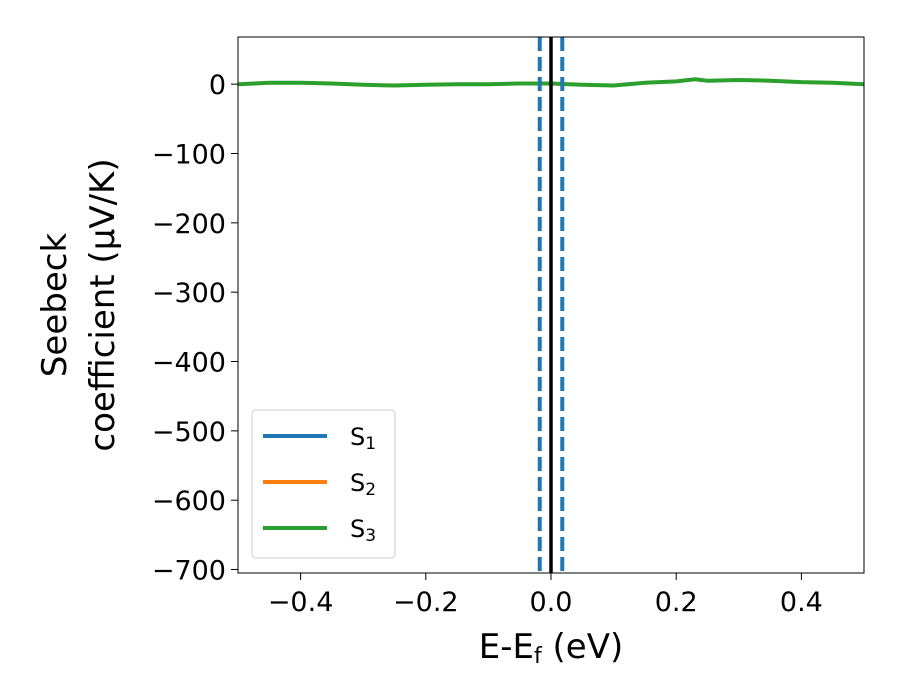 The image size is (900, 700). I want to click on y-axis-label: Seebeck coefficient (μV/K), so click(79, 304).